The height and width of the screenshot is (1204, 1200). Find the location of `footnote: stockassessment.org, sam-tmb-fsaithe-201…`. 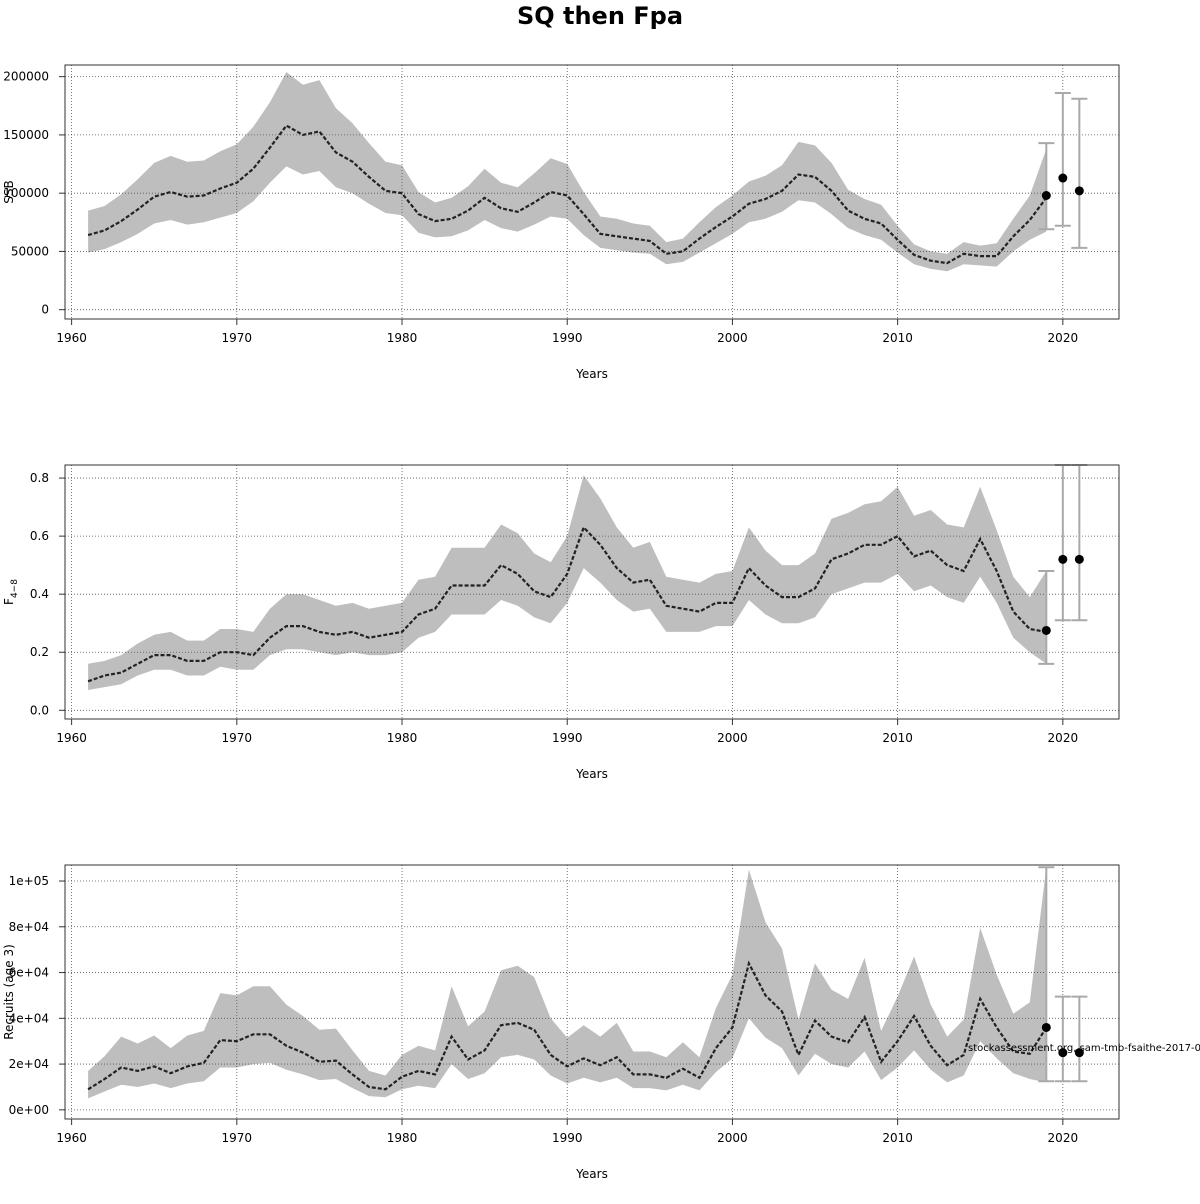

footnote: stockassessment.org, sam-tmb-fsaithe-201… is located at coordinates (1084, 1048).